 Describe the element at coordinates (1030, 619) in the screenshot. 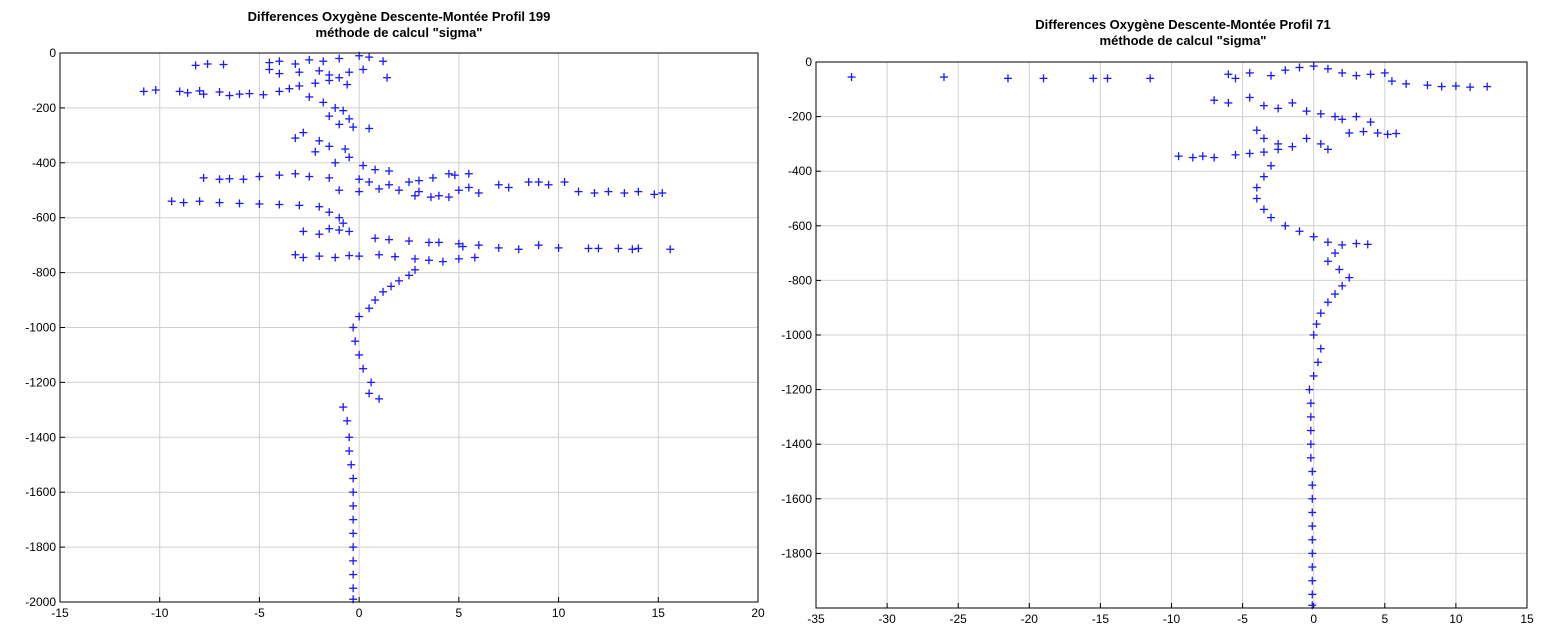

I see `x-tick-label: -20` at that location.